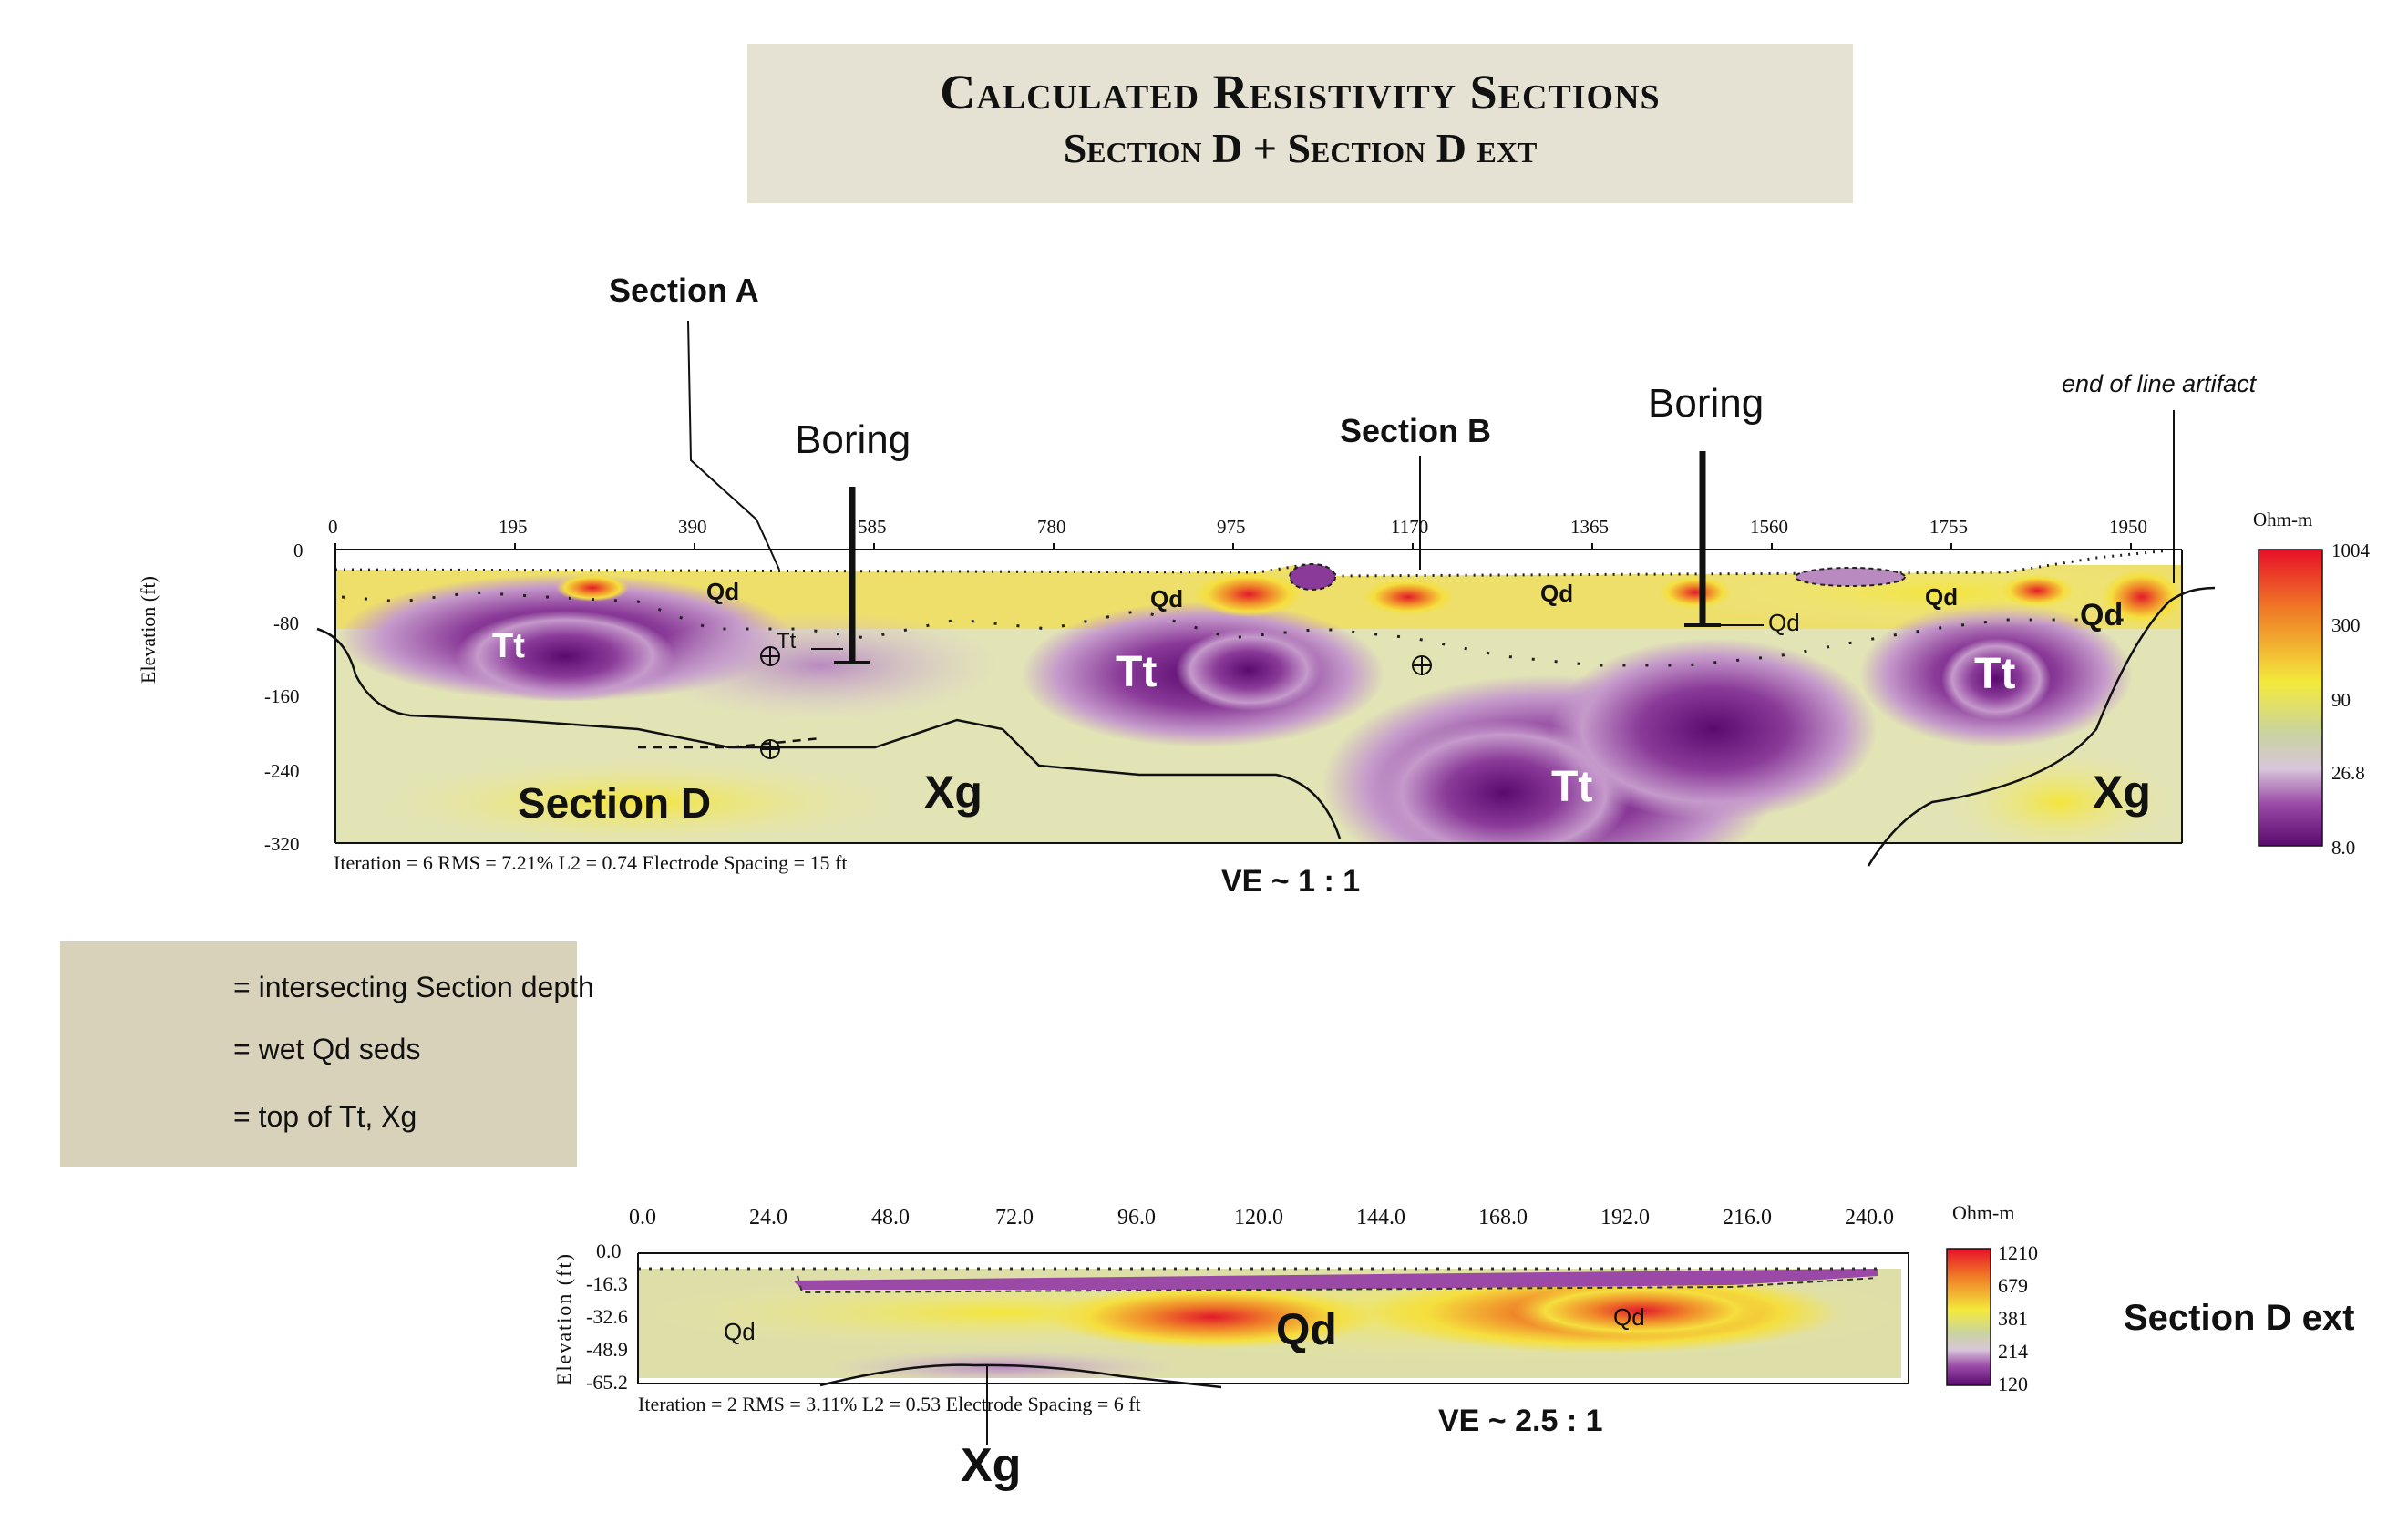 This screenshot has height=1533, width=2408. Describe the element at coordinates (149, 630) in the screenshot. I see `section-d-y-axis-label: Elevation (ft)` at that location.